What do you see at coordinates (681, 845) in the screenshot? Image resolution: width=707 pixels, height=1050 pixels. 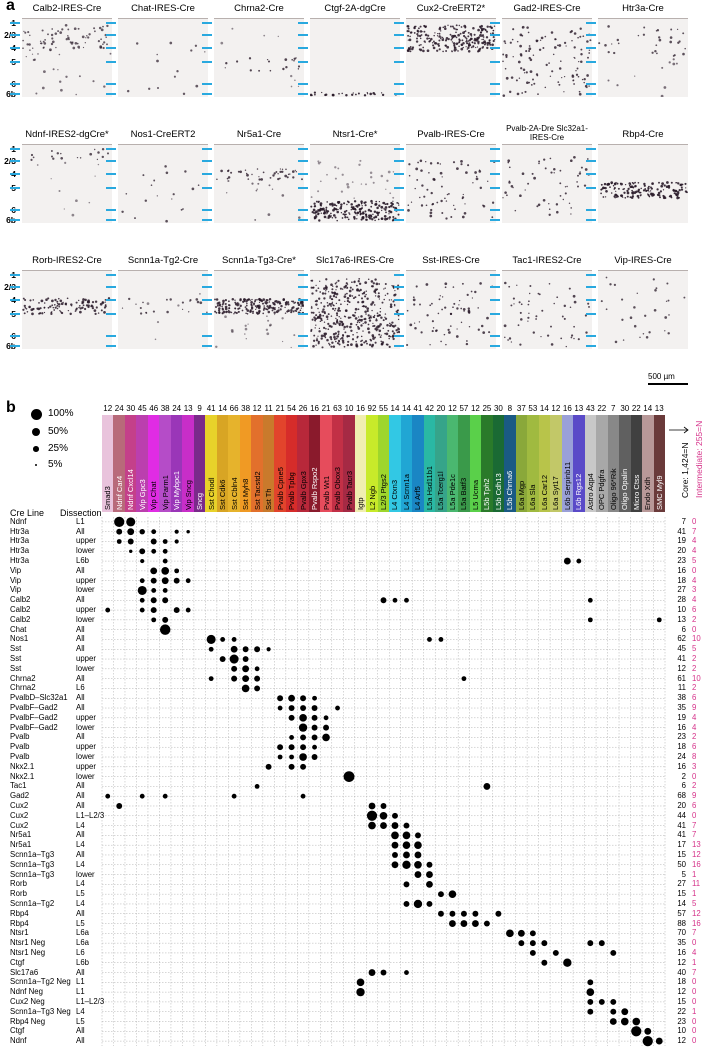 I see `core-count: 17` at bounding box center [681, 845].